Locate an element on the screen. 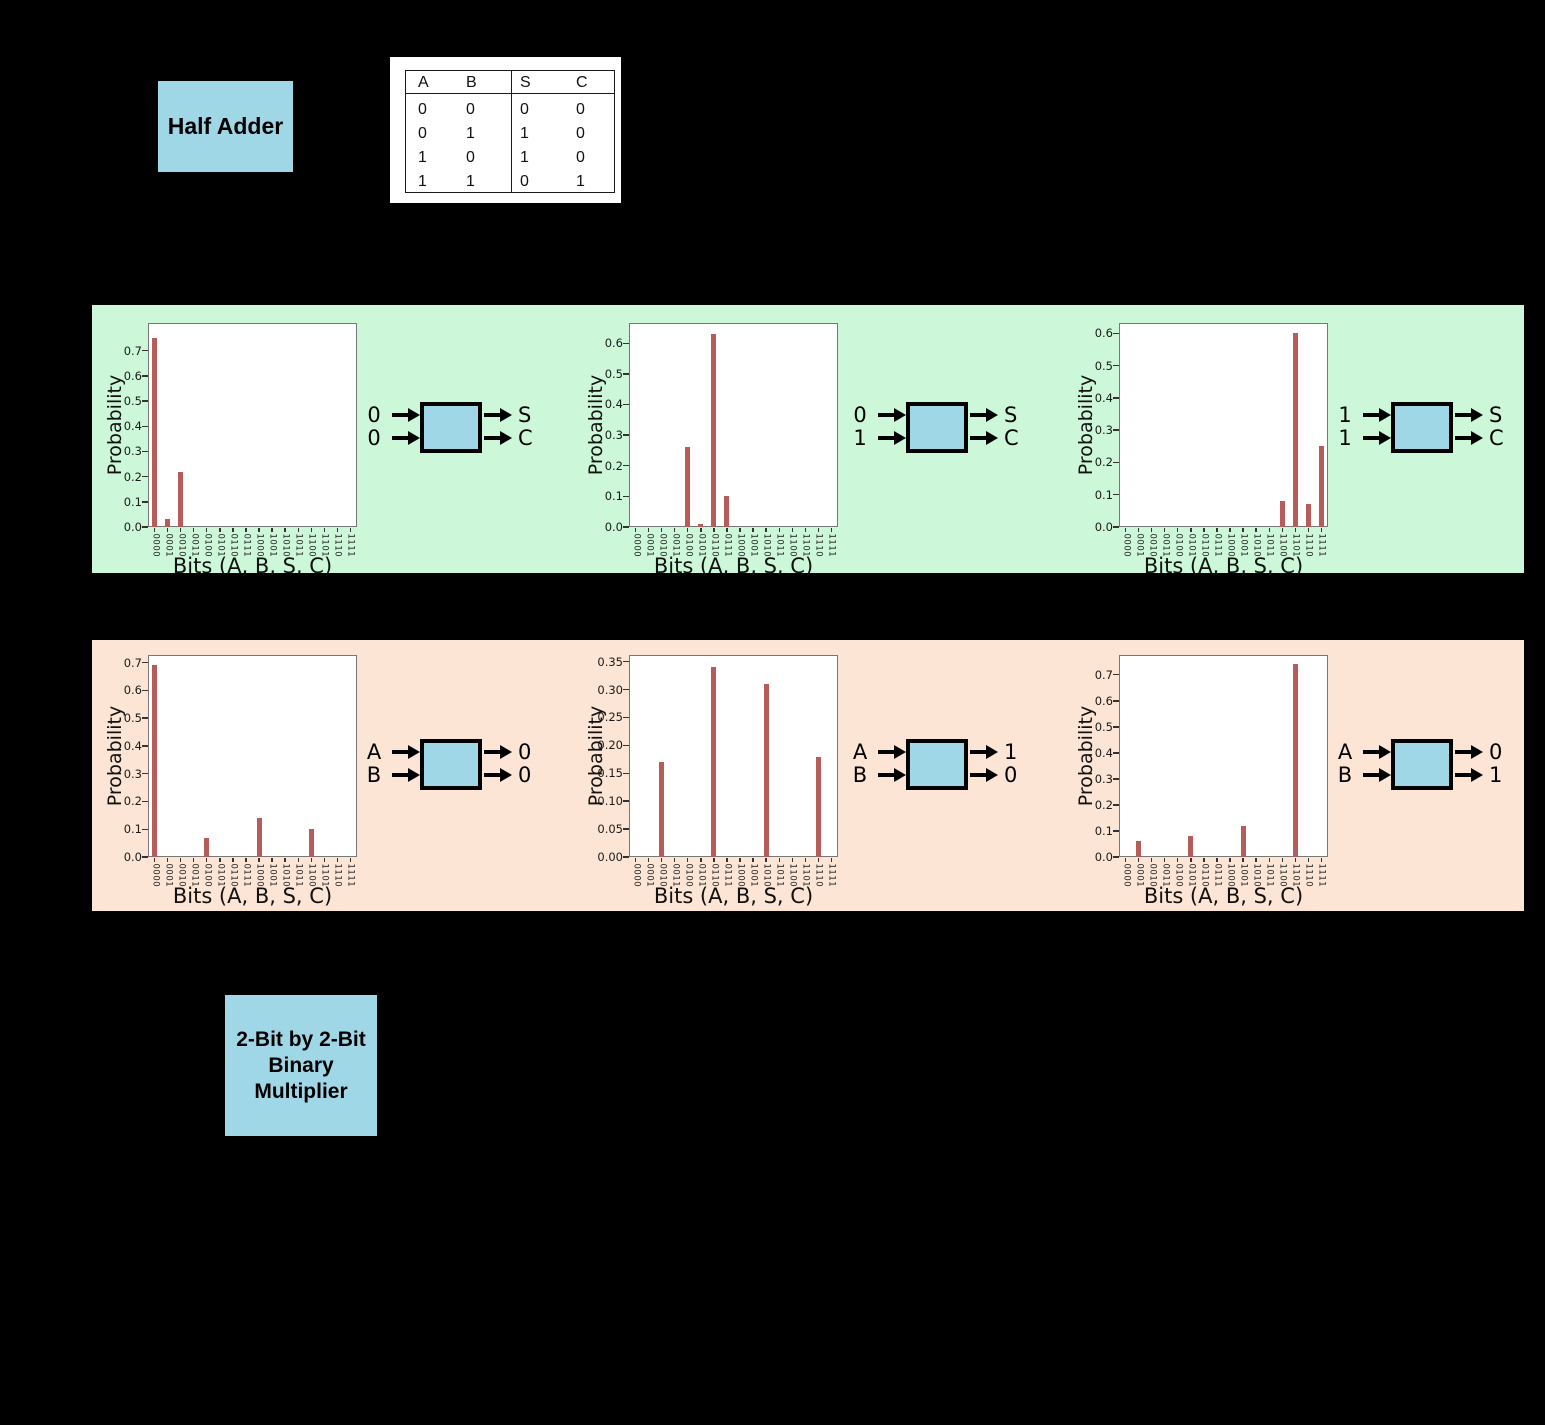 The image size is (1545, 1425). table-header-cell: A is located at coordinates (423, 82).